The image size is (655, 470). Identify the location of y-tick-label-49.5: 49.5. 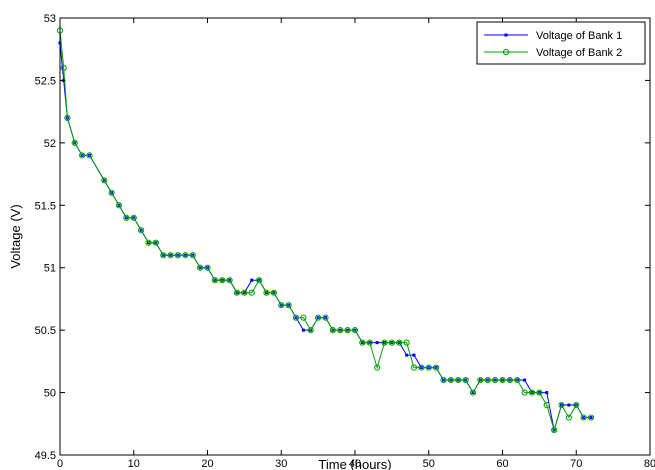
(45, 456).